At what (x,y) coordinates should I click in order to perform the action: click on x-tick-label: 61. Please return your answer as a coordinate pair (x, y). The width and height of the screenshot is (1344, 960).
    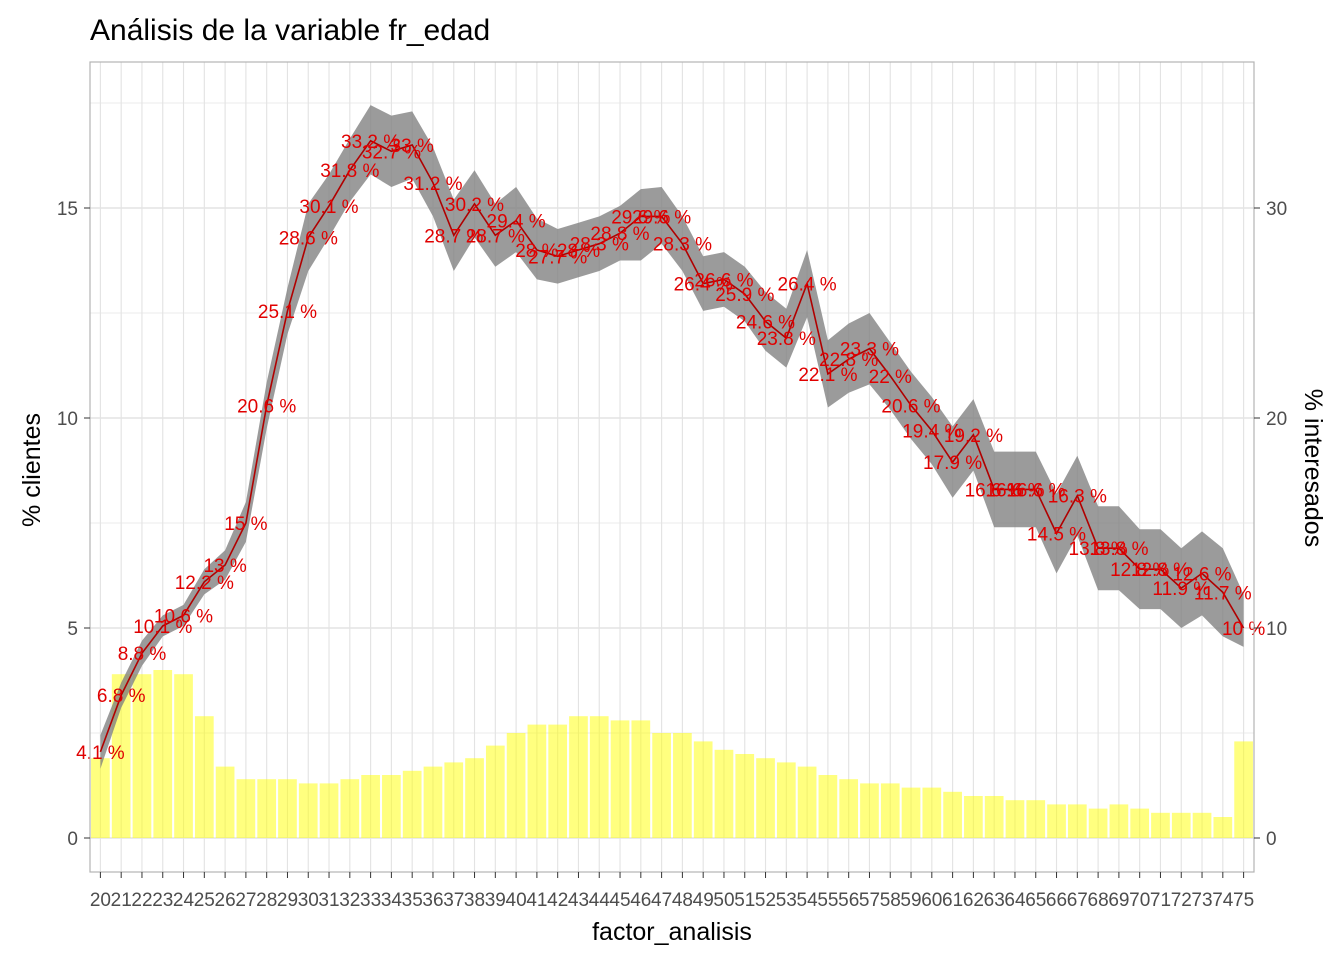
    Looking at the image, I should click on (952, 900).